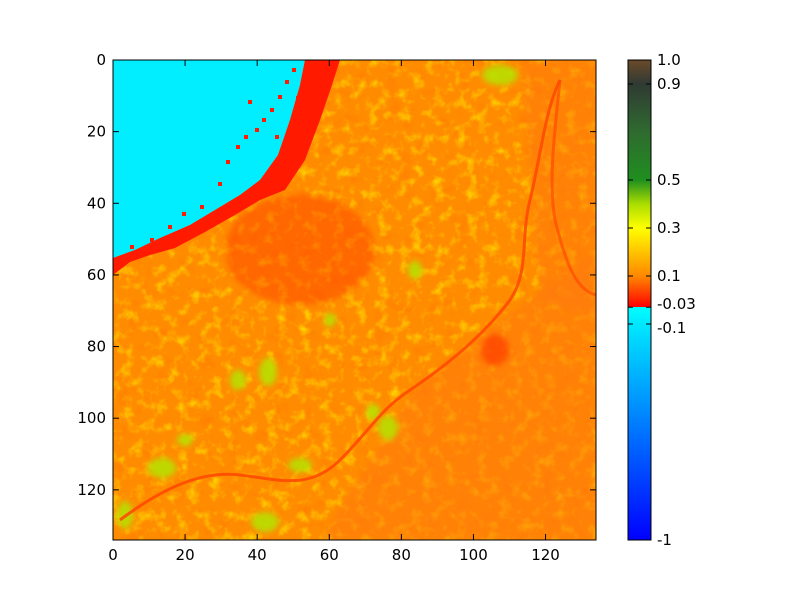 Image resolution: width=800 pixels, height=600 pixels. I want to click on y-tick-label: 100, so click(91, 418).